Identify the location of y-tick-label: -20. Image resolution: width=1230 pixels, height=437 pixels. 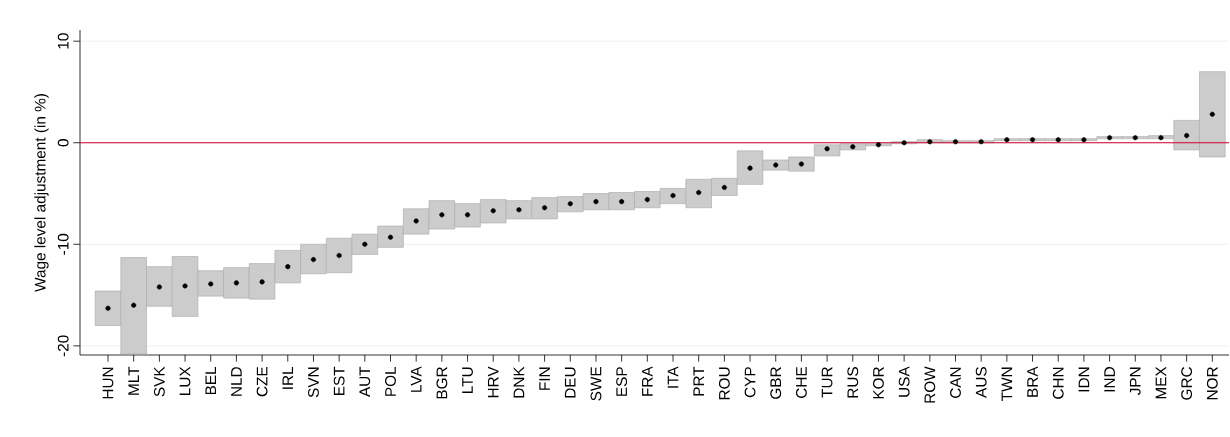
(63, 346).